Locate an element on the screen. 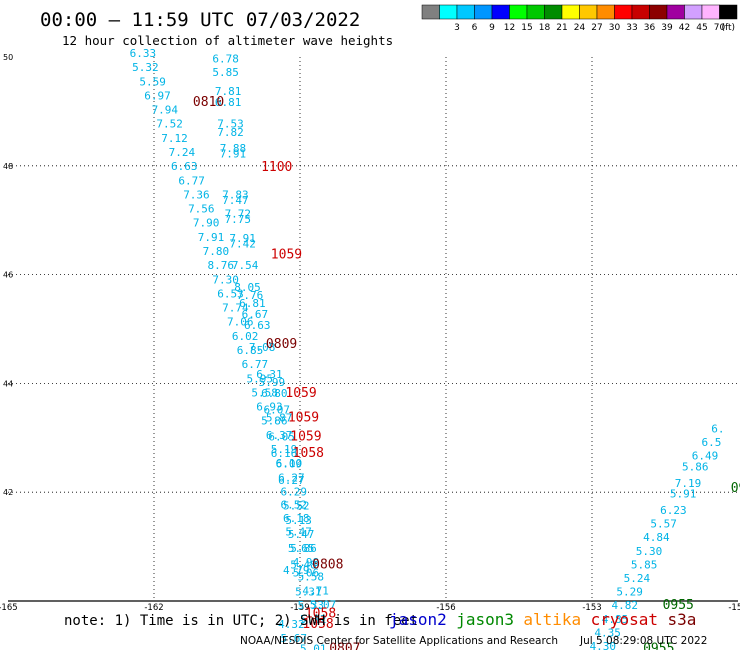  colorbar-label: 21 is located at coordinates (561, 28).